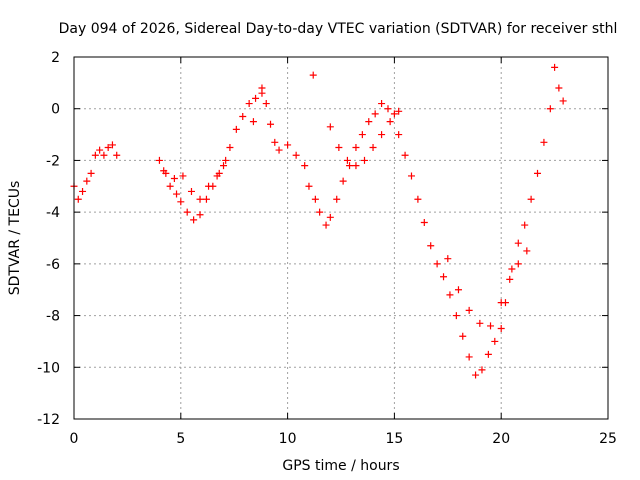 This screenshot has width=640, height=480. What do you see at coordinates (608, 439) in the screenshot?
I see `x-tick-label: 25` at bounding box center [608, 439].